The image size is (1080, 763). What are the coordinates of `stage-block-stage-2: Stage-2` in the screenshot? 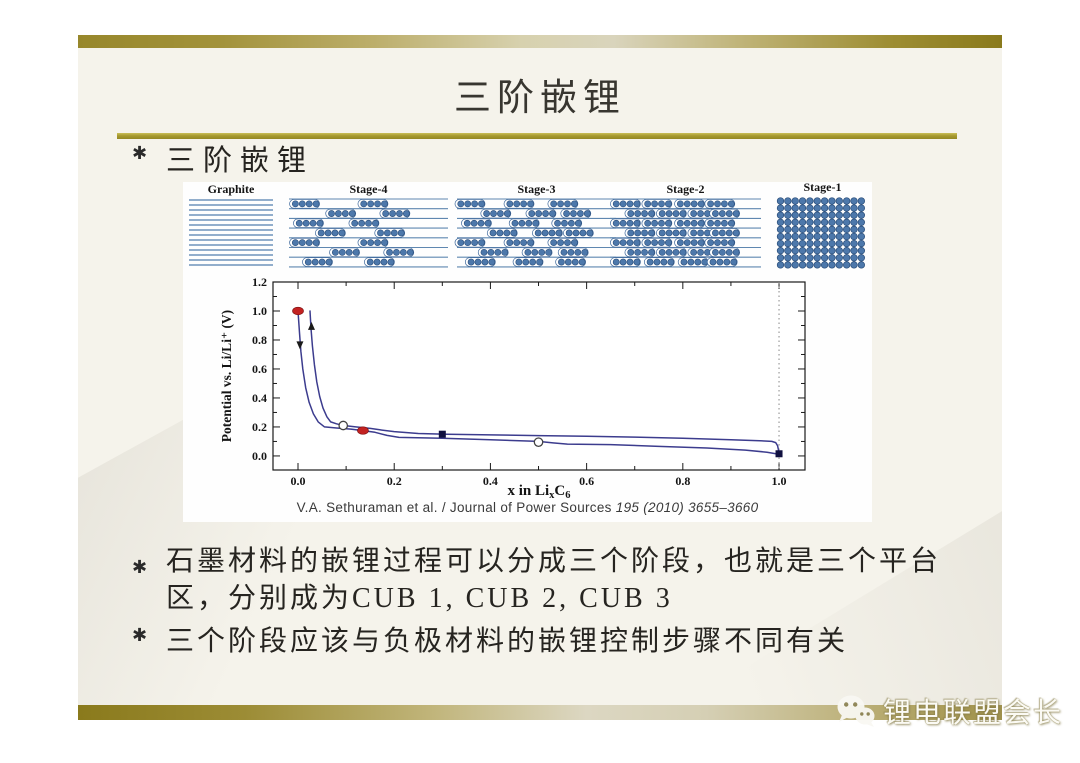 It's located at (685, 225).